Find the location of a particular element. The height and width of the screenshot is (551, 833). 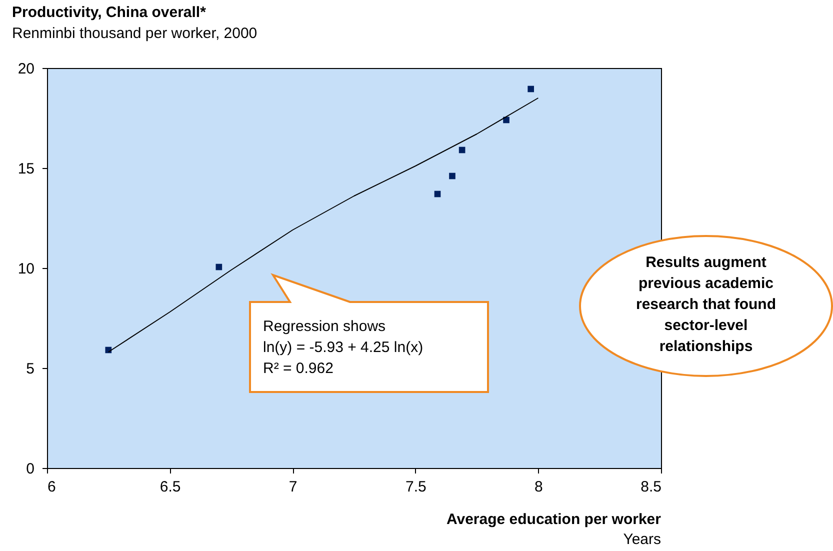

x-axis-title: Average education per worker Years is located at coordinates (553, 530).